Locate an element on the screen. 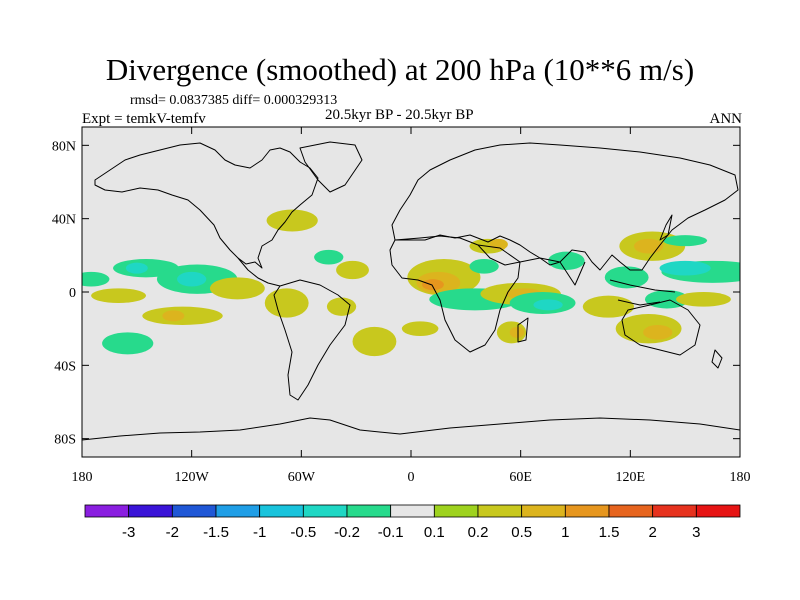 Image resolution: width=800 pixels, height=600 pixels. coast-madagascar is located at coordinates (523, 330).